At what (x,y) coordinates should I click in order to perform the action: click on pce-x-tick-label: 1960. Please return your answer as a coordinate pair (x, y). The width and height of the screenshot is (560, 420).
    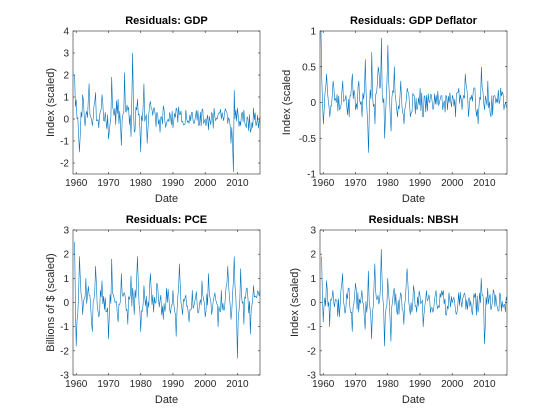
    Looking at the image, I should click on (76, 384).